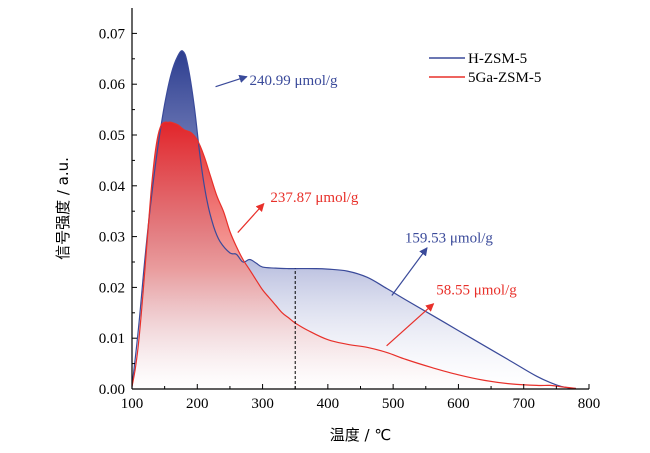 This screenshot has height=453, width=650. What do you see at coordinates (112, 339) in the screenshot?
I see `y-tick-label: 0.01` at bounding box center [112, 339].